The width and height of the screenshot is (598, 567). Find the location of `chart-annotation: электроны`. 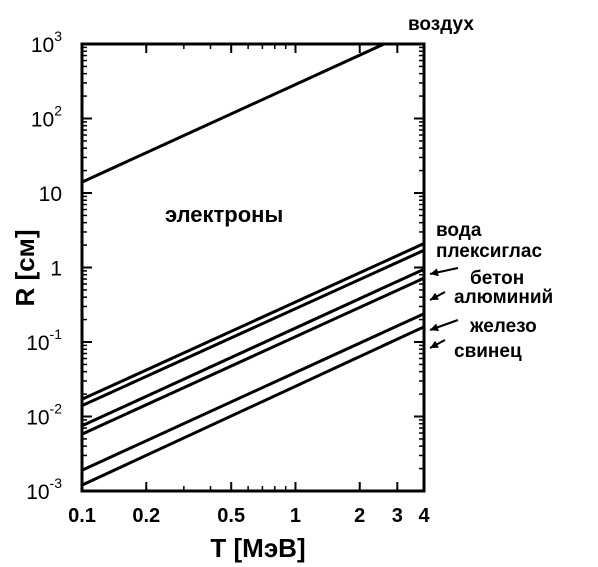

chart-annotation: электроны is located at coordinates (224, 214).